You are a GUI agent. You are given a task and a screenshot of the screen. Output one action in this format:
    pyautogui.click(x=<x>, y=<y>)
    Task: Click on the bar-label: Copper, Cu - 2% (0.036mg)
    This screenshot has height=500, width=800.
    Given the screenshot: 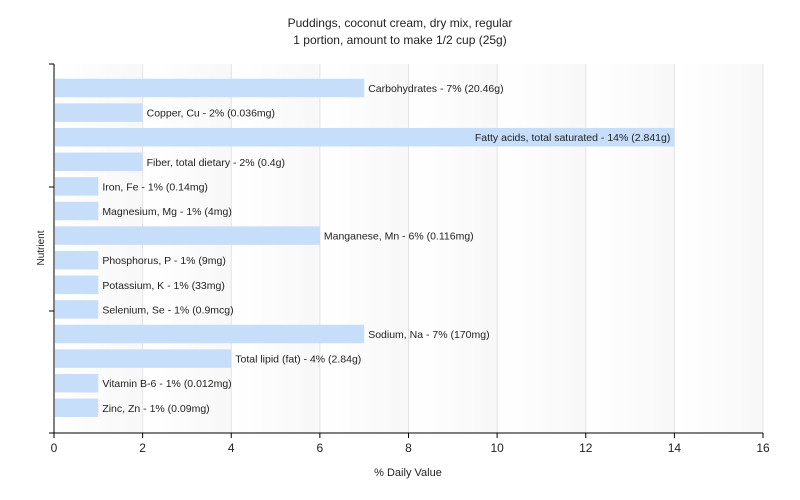 What is the action you would take?
    pyautogui.click(x=211, y=114)
    